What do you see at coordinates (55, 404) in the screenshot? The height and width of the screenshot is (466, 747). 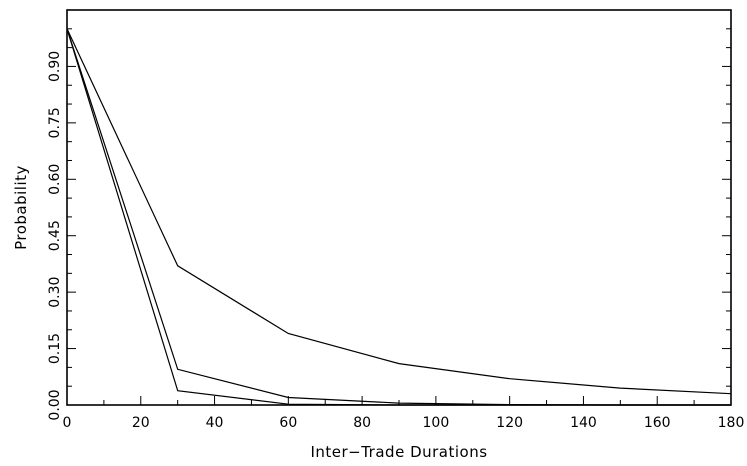 I see `y-tick-label: 0.00` at bounding box center [55, 404].